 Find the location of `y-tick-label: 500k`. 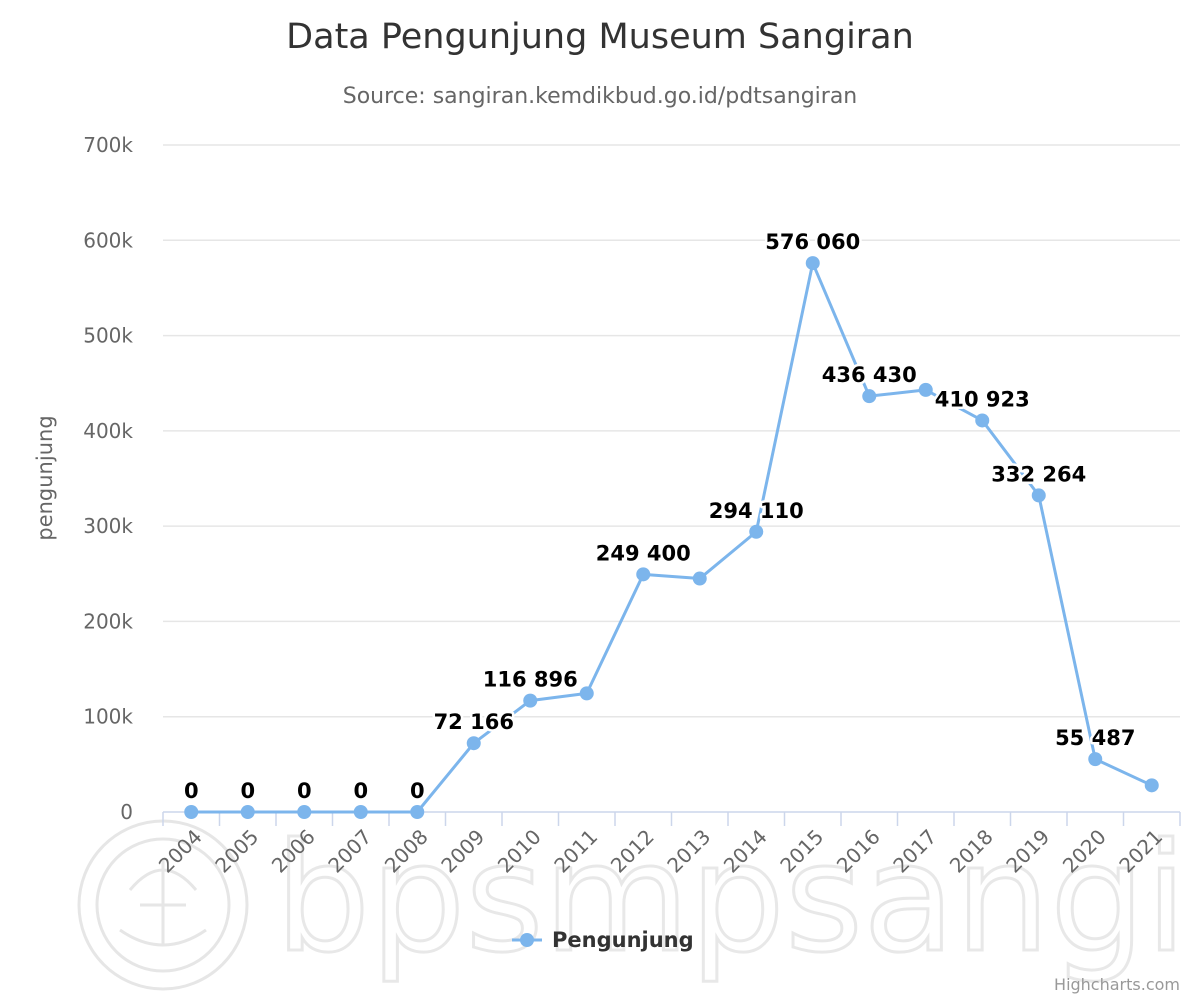

y-tick-label: 500k is located at coordinates (108, 336).